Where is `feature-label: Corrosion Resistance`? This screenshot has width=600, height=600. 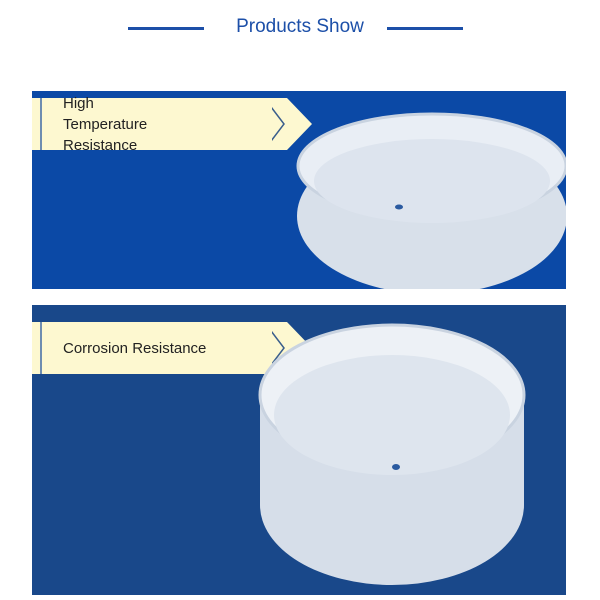 feature-label: Corrosion Resistance is located at coordinates (152, 348).